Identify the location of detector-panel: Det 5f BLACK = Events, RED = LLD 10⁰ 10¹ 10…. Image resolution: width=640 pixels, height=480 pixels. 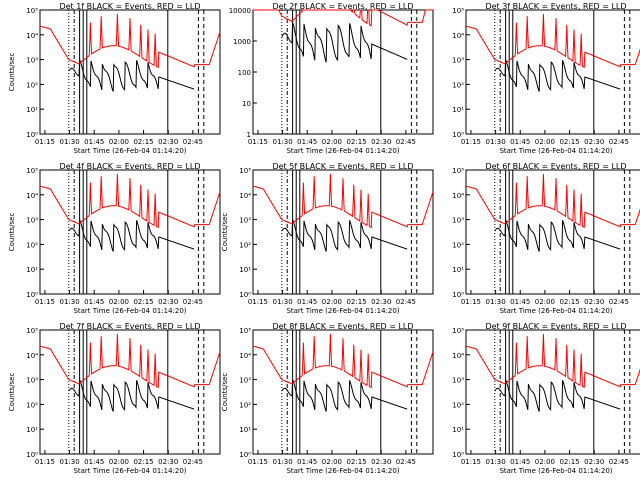
(327, 238).